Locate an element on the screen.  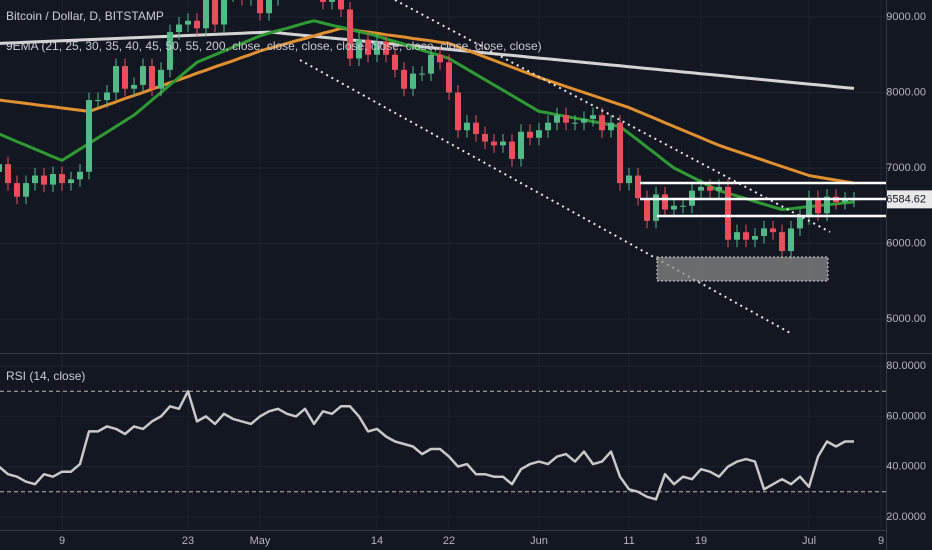
y-tick-label: 9000.00 is located at coordinates (906, 17).